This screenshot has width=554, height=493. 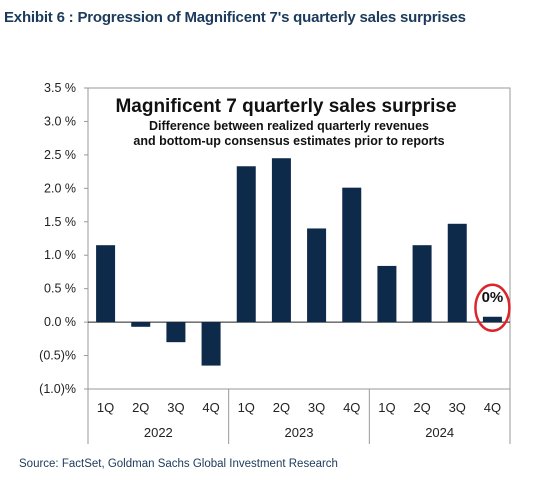 What do you see at coordinates (492, 308) in the screenshot?
I see `highlight-circle` at bounding box center [492, 308].